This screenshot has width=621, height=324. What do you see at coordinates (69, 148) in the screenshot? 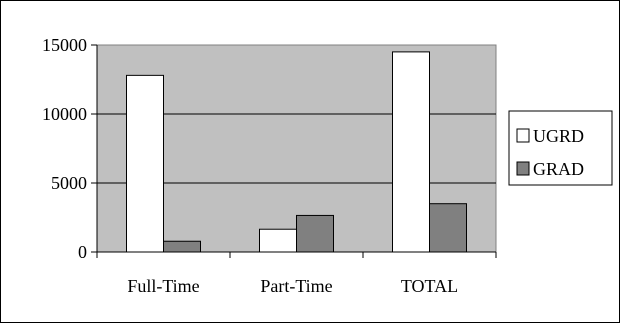
I see `y-axis-ticks: 0 5000 10000 15000` at bounding box center [69, 148].